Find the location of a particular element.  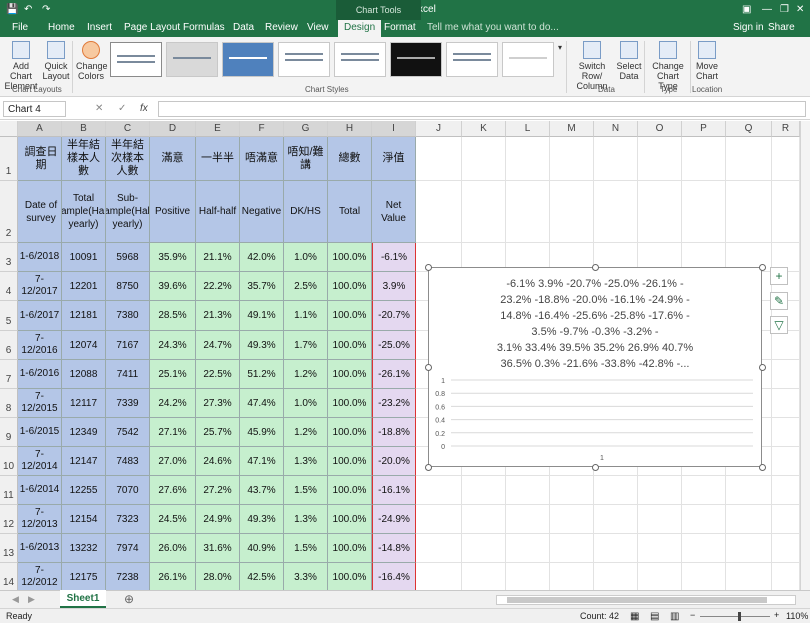

header-zh-cell: 半年結次樣本人數 is located at coordinates (128, 159).